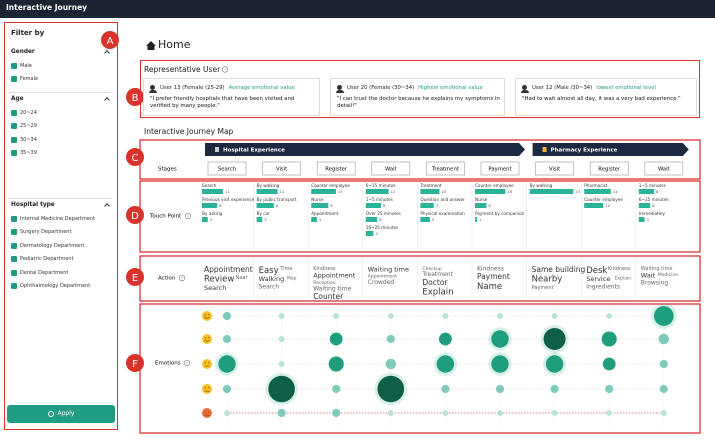 The width and height of the screenshot is (715, 445). I want to click on group-title: Age, so click(17, 99).